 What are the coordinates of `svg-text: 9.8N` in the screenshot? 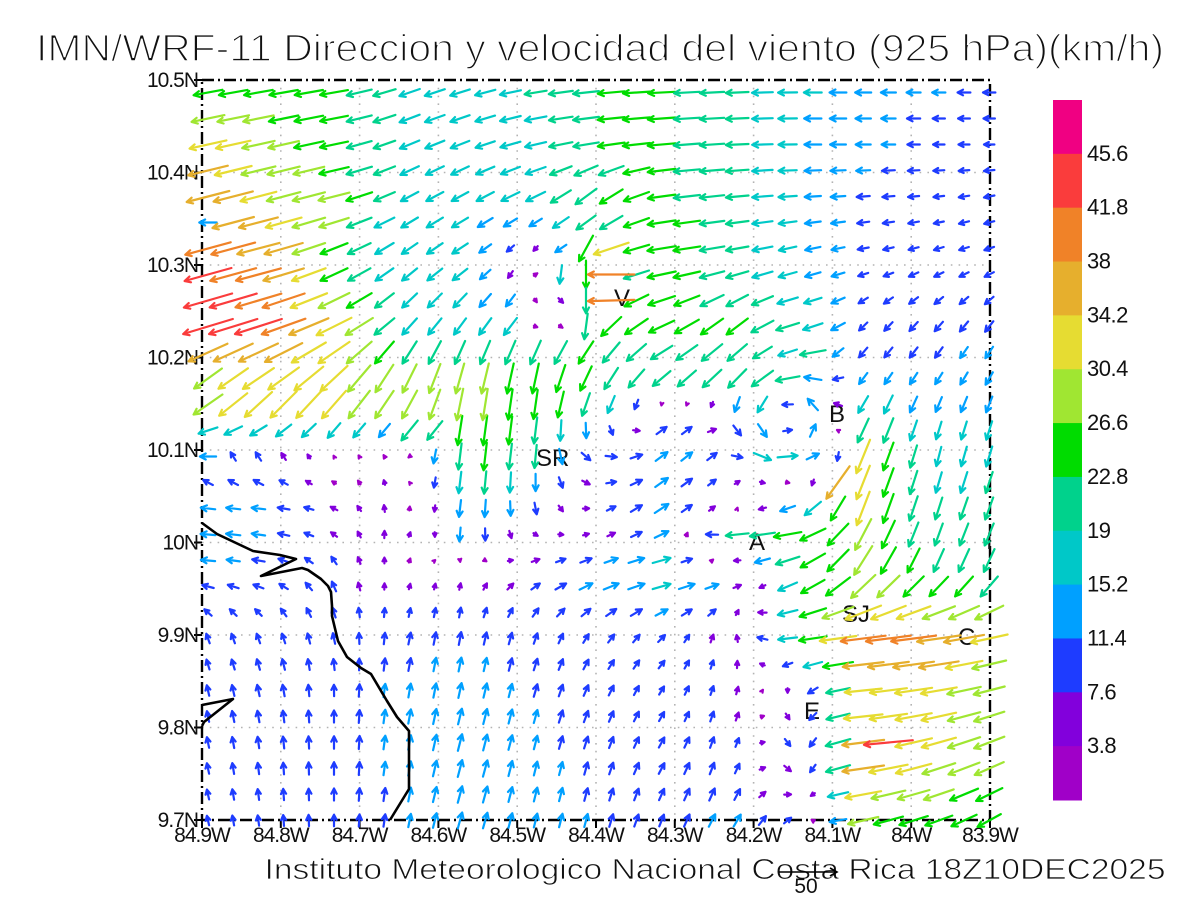 It's located at (178, 728).